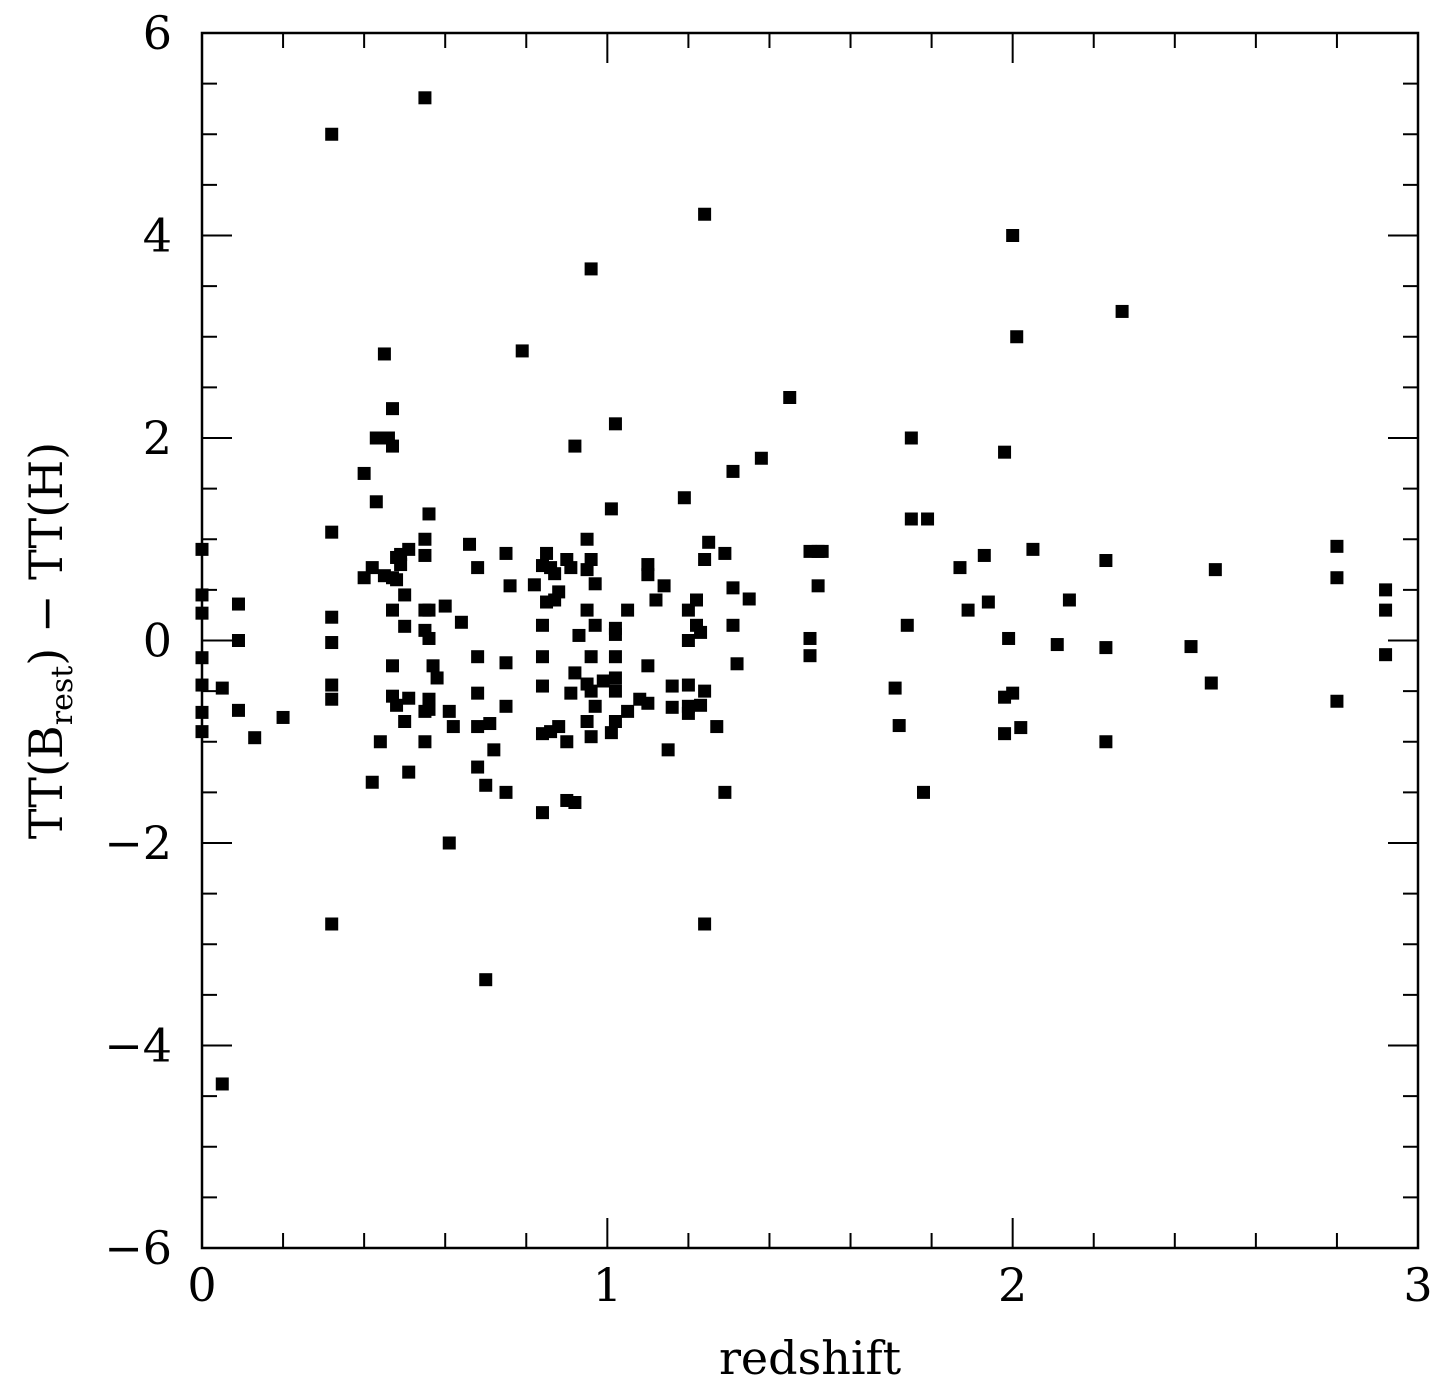 This screenshot has height=1386, width=1442. I want to click on x-tick-label: 3, so click(1417, 1285).